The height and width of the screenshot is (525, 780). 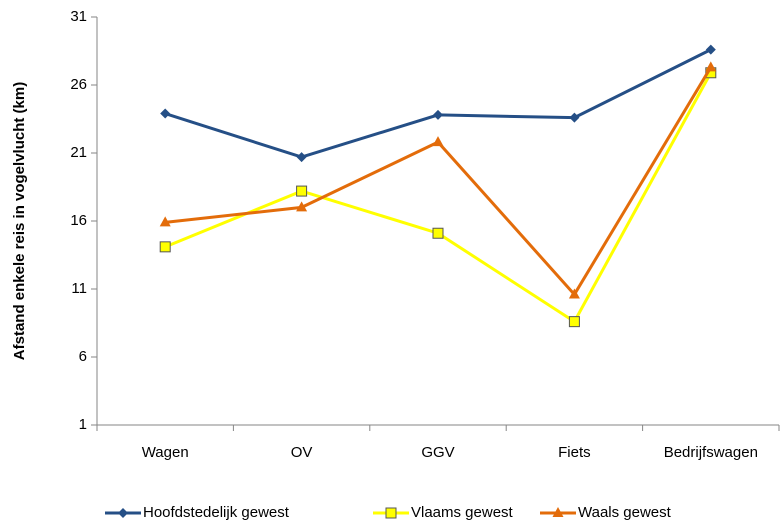 I want to click on y-tick-label: 21, so click(x=78, y=152).